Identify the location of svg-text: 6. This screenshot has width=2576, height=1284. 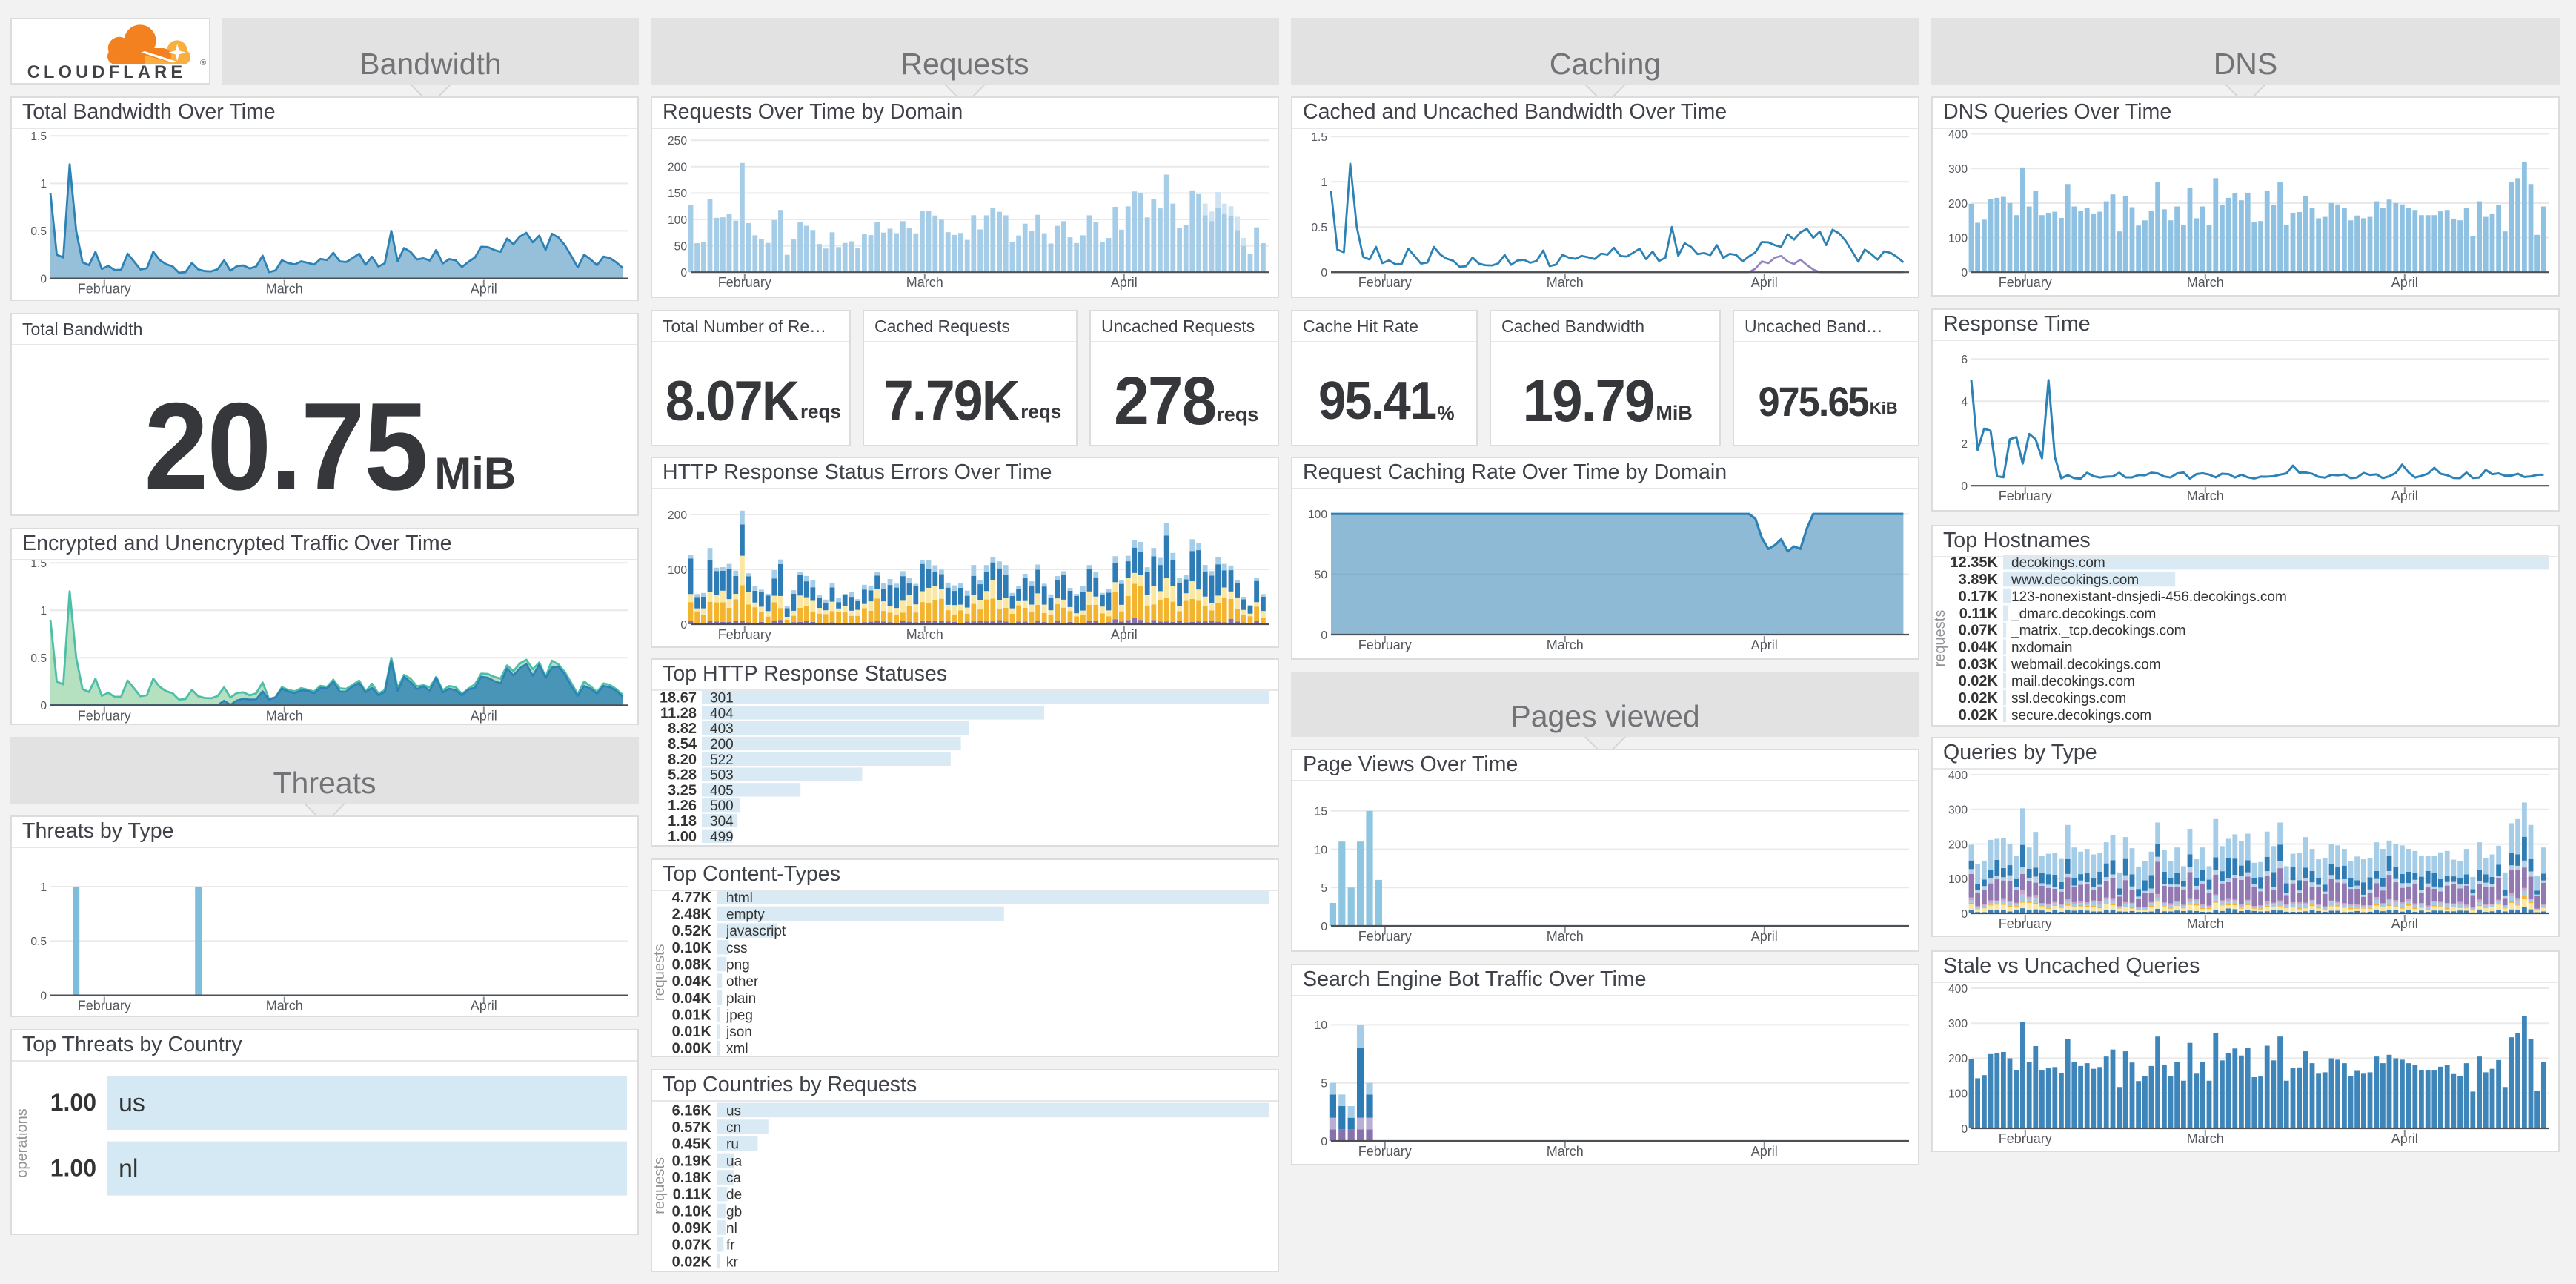
(1965, 360).